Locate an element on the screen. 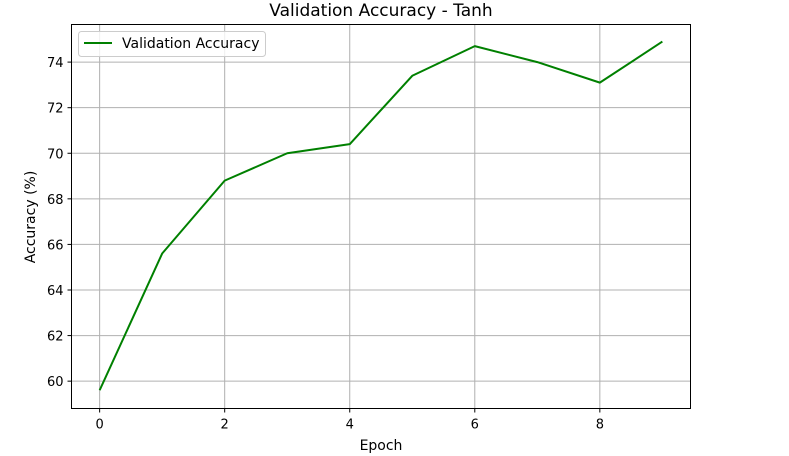  x-tick-label: 4 is located at coordinates (350, 425).